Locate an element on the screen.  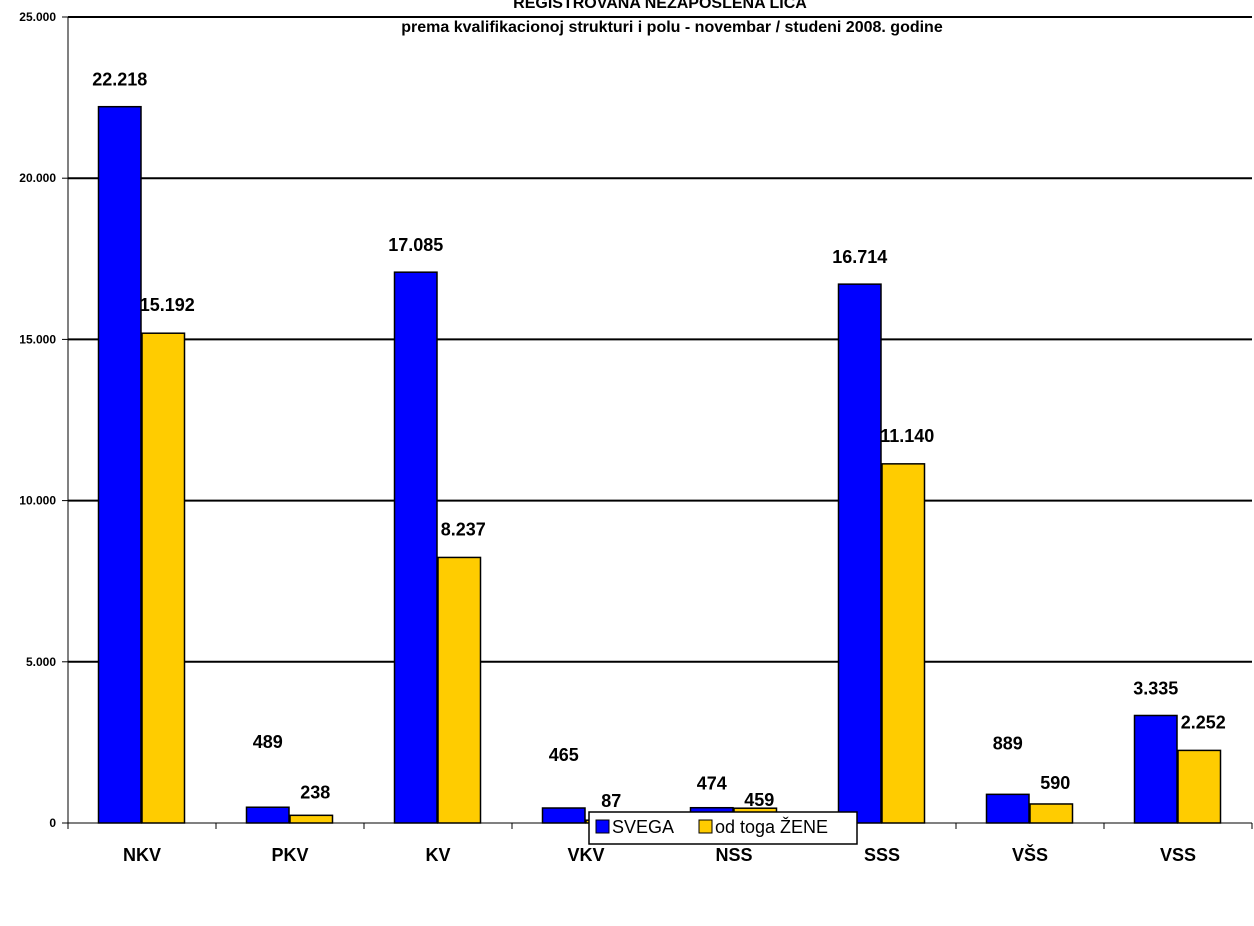
data-label-svega: 17.085 is located at coordinates (415, 245).